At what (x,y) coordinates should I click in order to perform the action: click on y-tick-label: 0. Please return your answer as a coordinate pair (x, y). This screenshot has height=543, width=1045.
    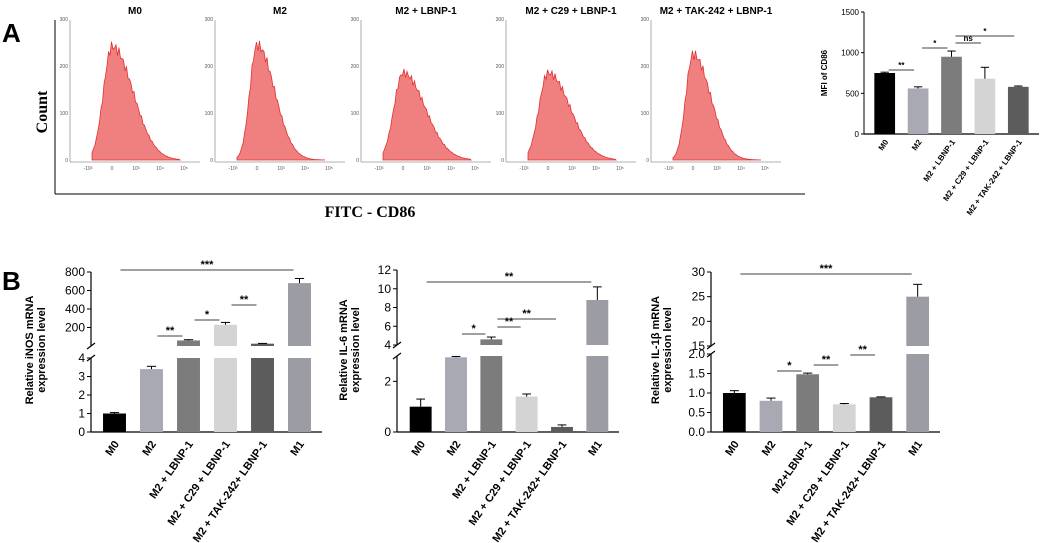
    Looking at the image, I should click on (81, 432).